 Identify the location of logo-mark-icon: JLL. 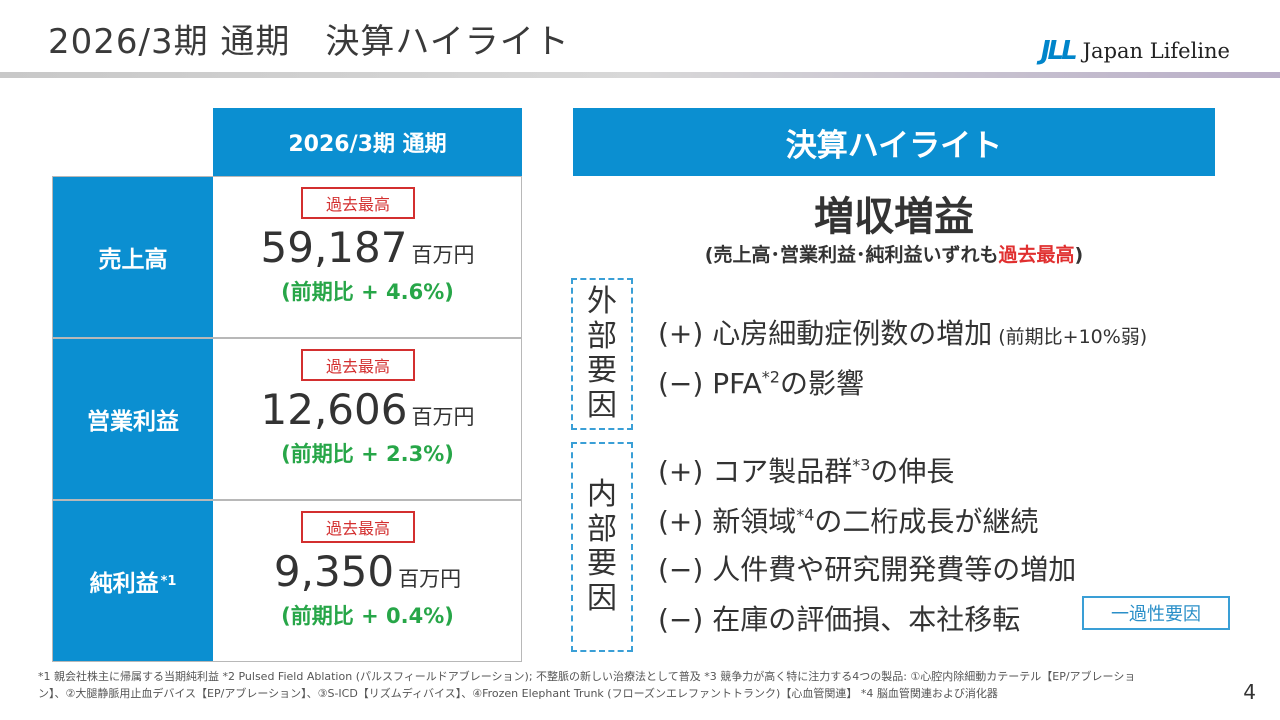
(1059, 51).